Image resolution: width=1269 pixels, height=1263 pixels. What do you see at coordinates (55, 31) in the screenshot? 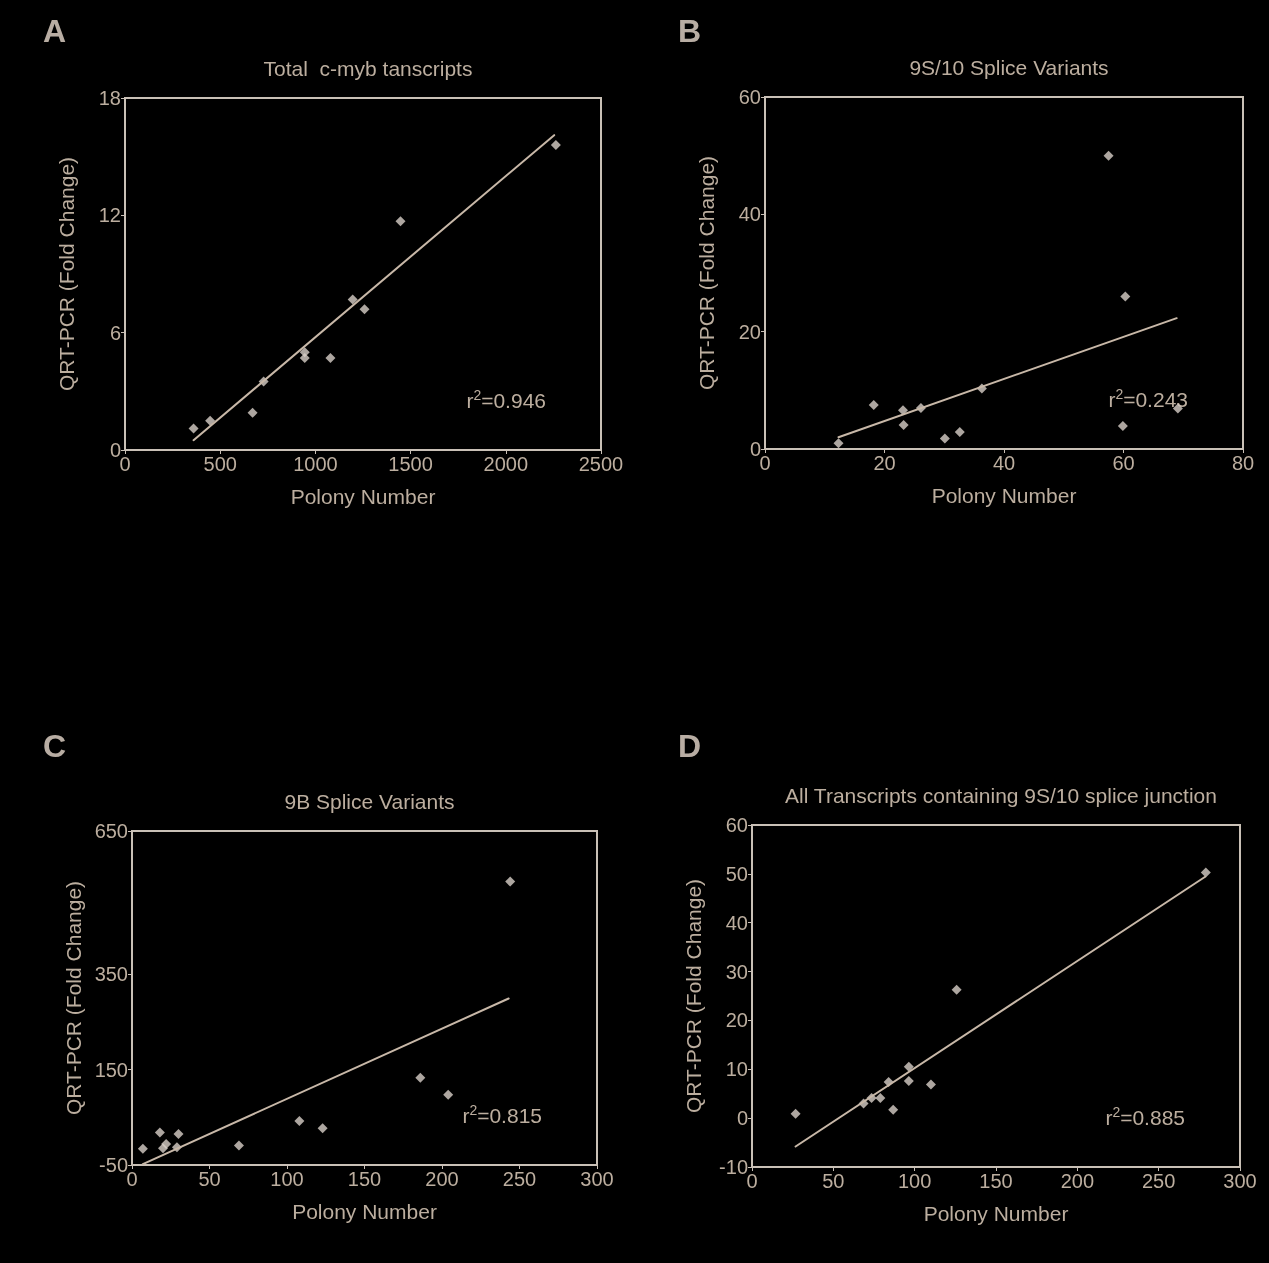
I see `text: A` at bounding box center [55, 31].